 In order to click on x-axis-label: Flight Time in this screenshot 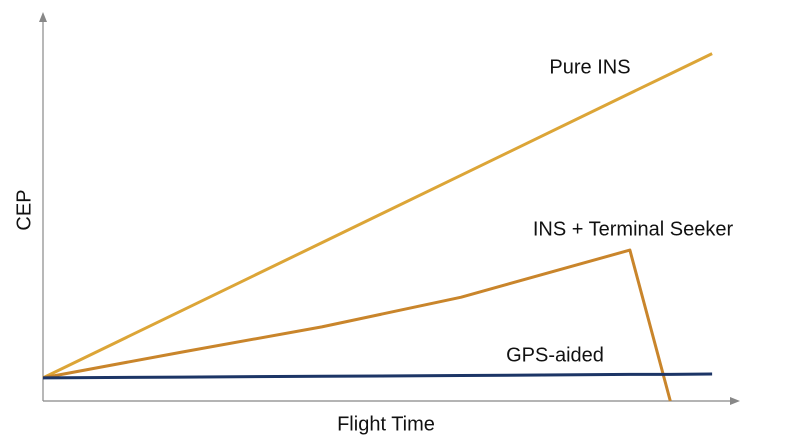, I will do `click(386, 424)`.